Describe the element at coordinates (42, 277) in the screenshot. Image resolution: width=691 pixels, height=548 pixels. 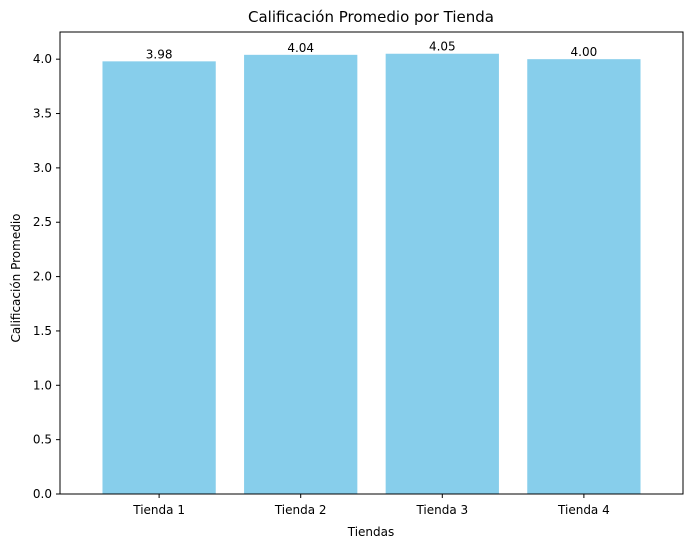
I see `y-tick-label: 2.0` at that location.